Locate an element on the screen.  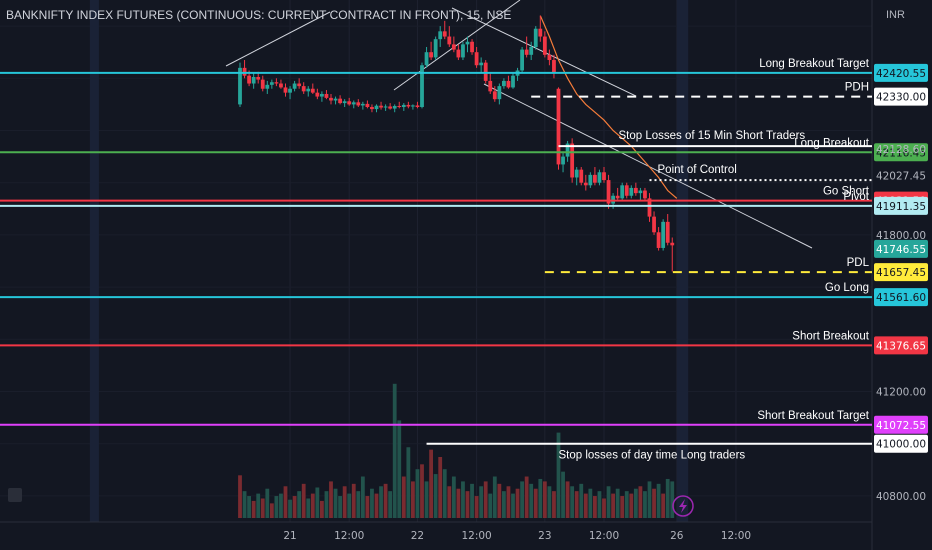
level-pdh: PDH is located at coordinates (701, 90).